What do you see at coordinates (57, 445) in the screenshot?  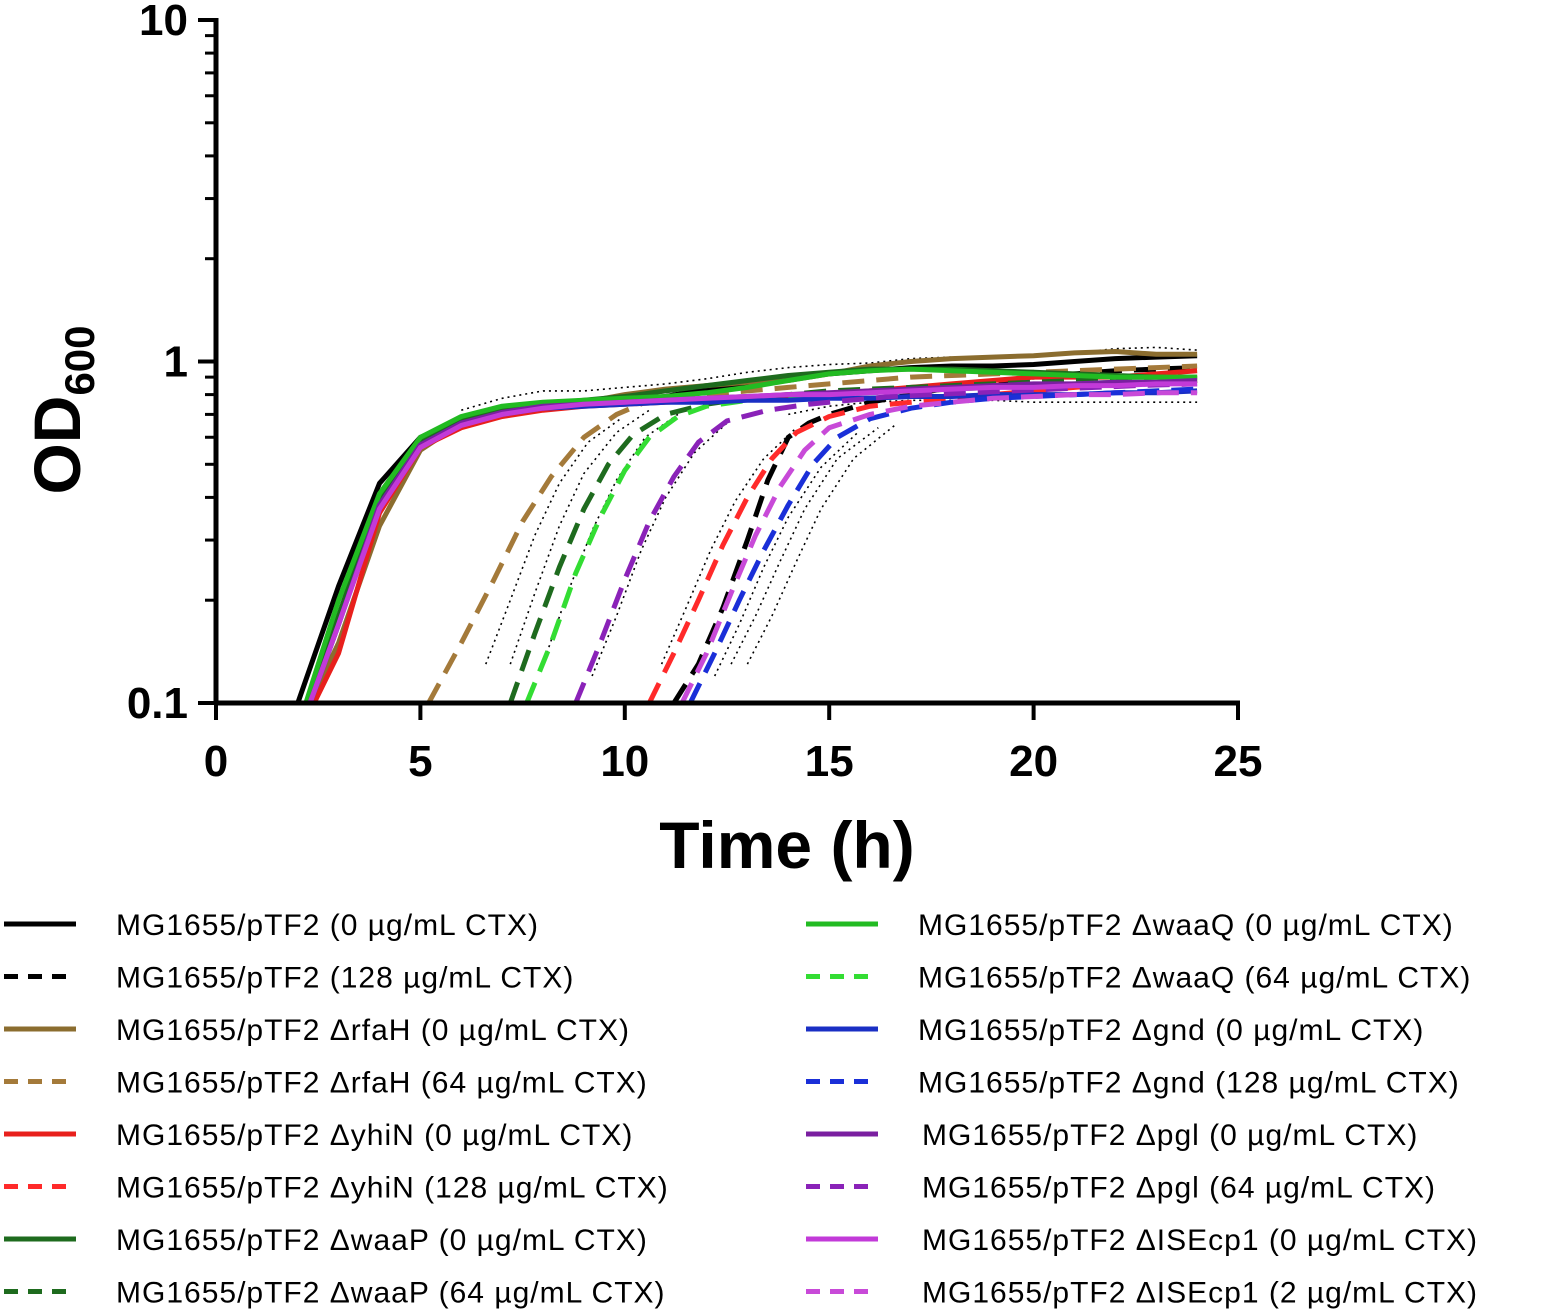 I see `y-axis-title-main: OD` at bounding box center [57, 445].